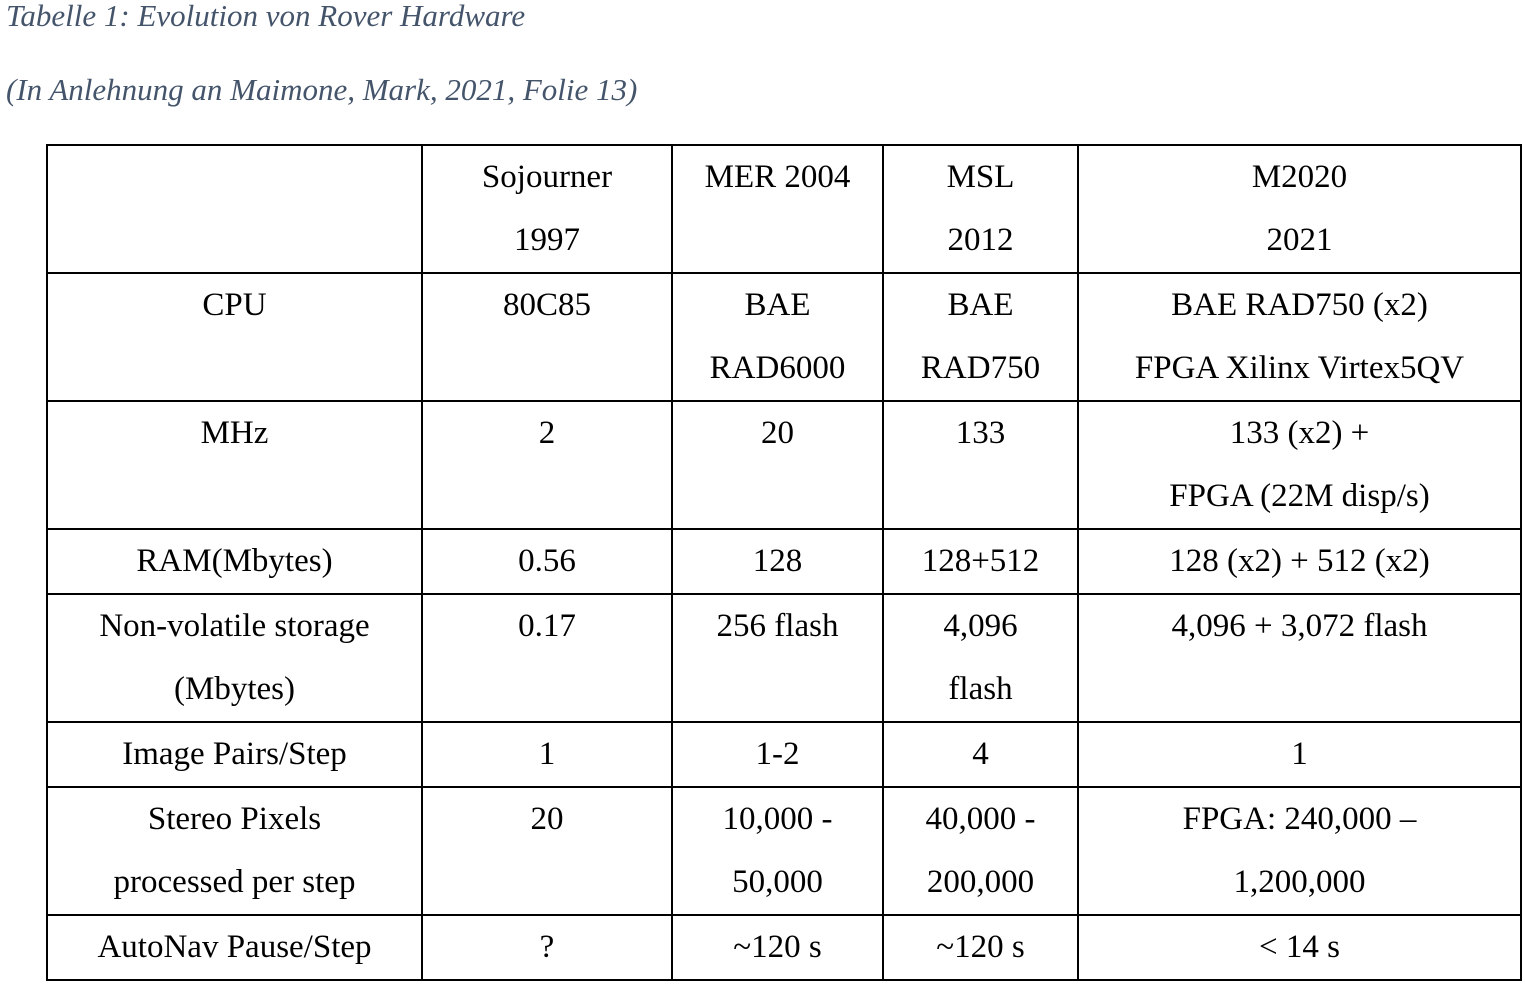  Describe the element at coordinates (1299, 465) in the screenshot. I see `cell-mhz-m2020: 133 (x2) + FPGA (22M disp/s)` at that location.